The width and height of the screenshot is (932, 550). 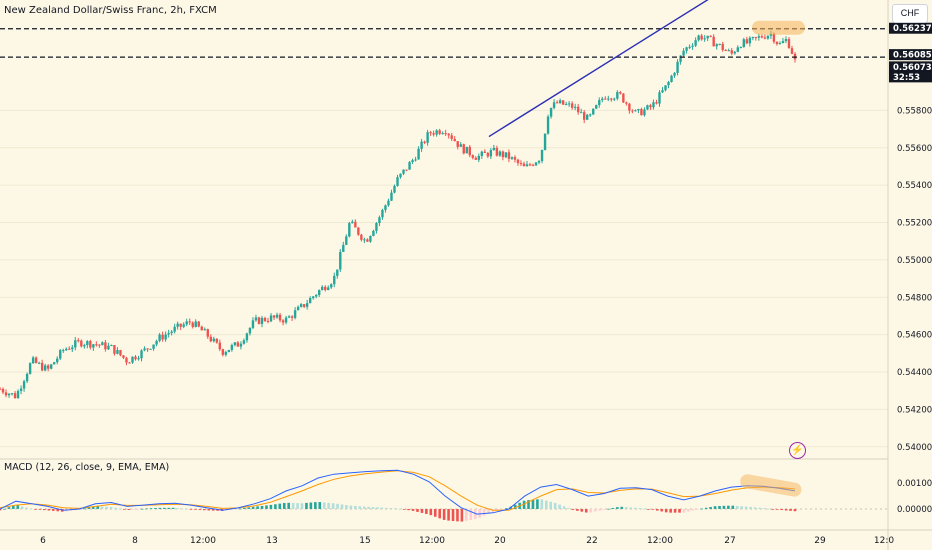 I want to click on highlight-marker, so click(x=778, y=27).